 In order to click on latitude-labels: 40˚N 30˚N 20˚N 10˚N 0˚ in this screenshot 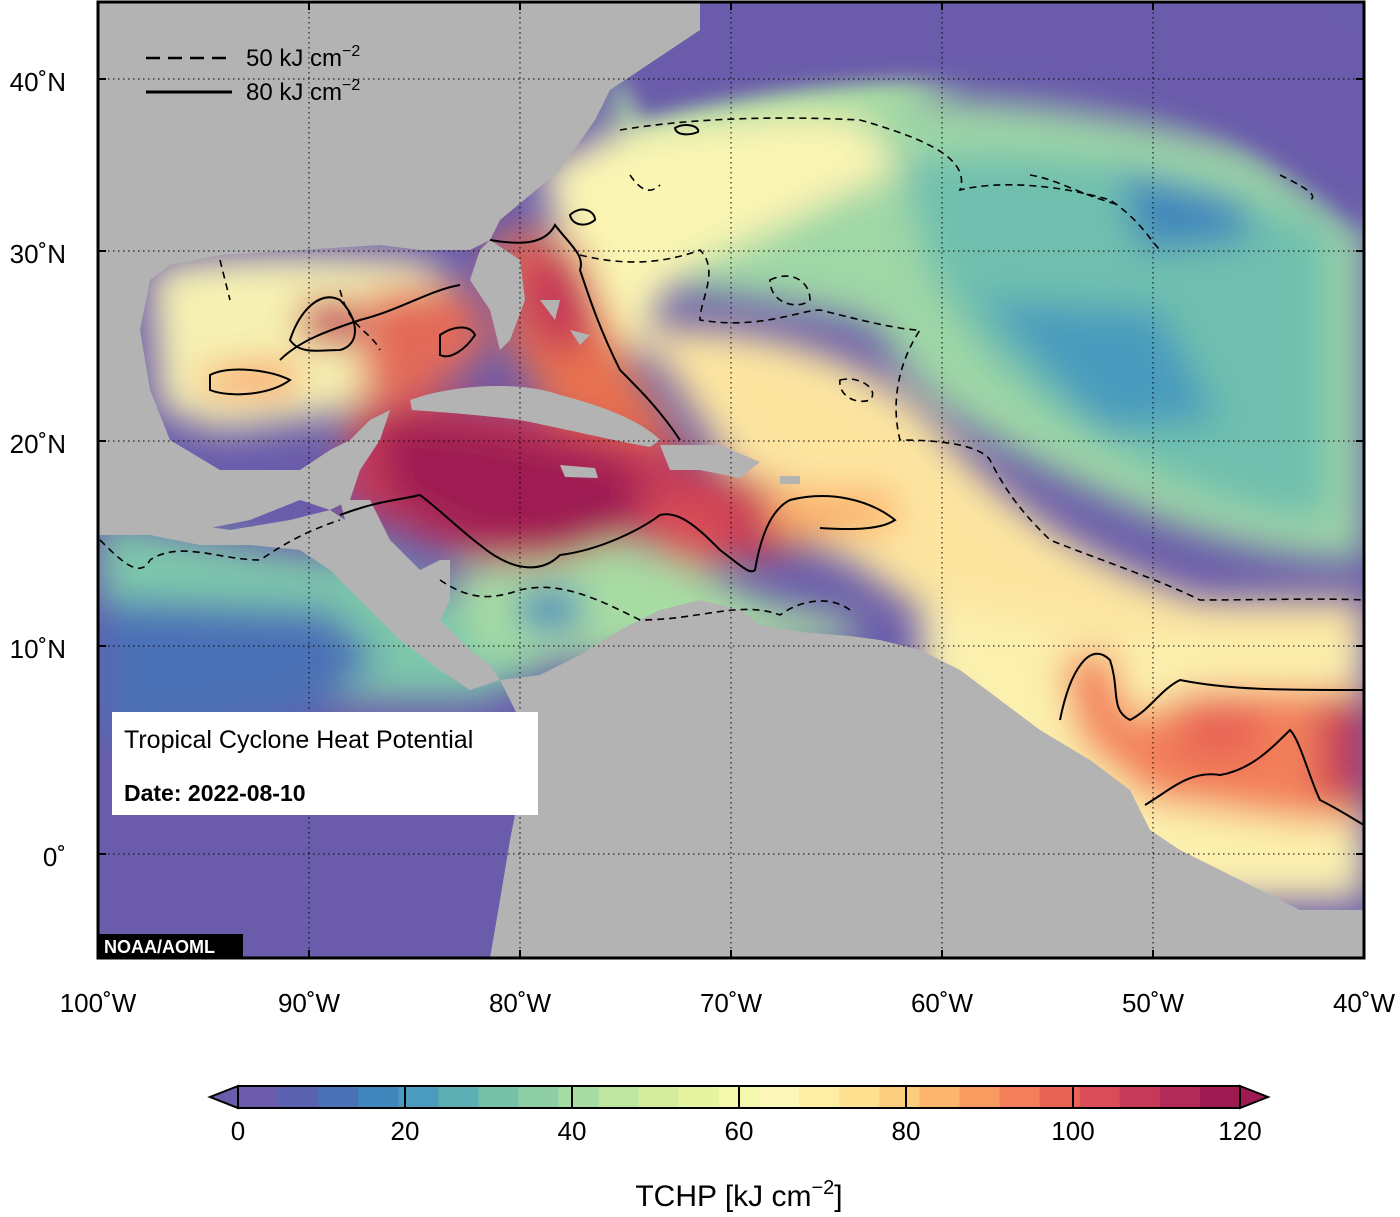, I will do `click(38, 469)`.